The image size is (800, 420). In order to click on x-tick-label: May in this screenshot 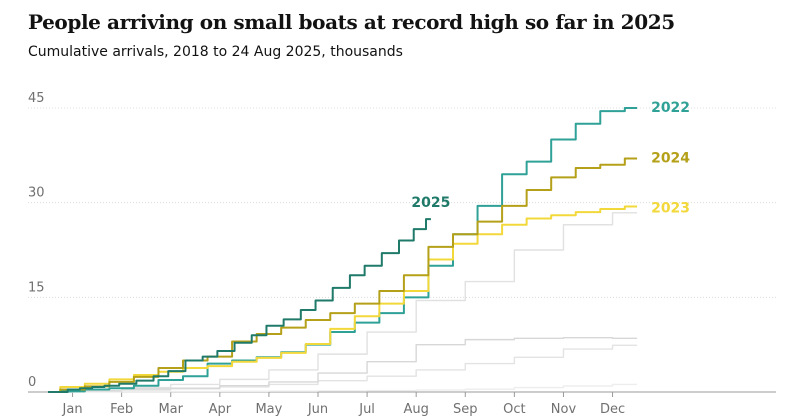, I will do `click(268, 409)`.